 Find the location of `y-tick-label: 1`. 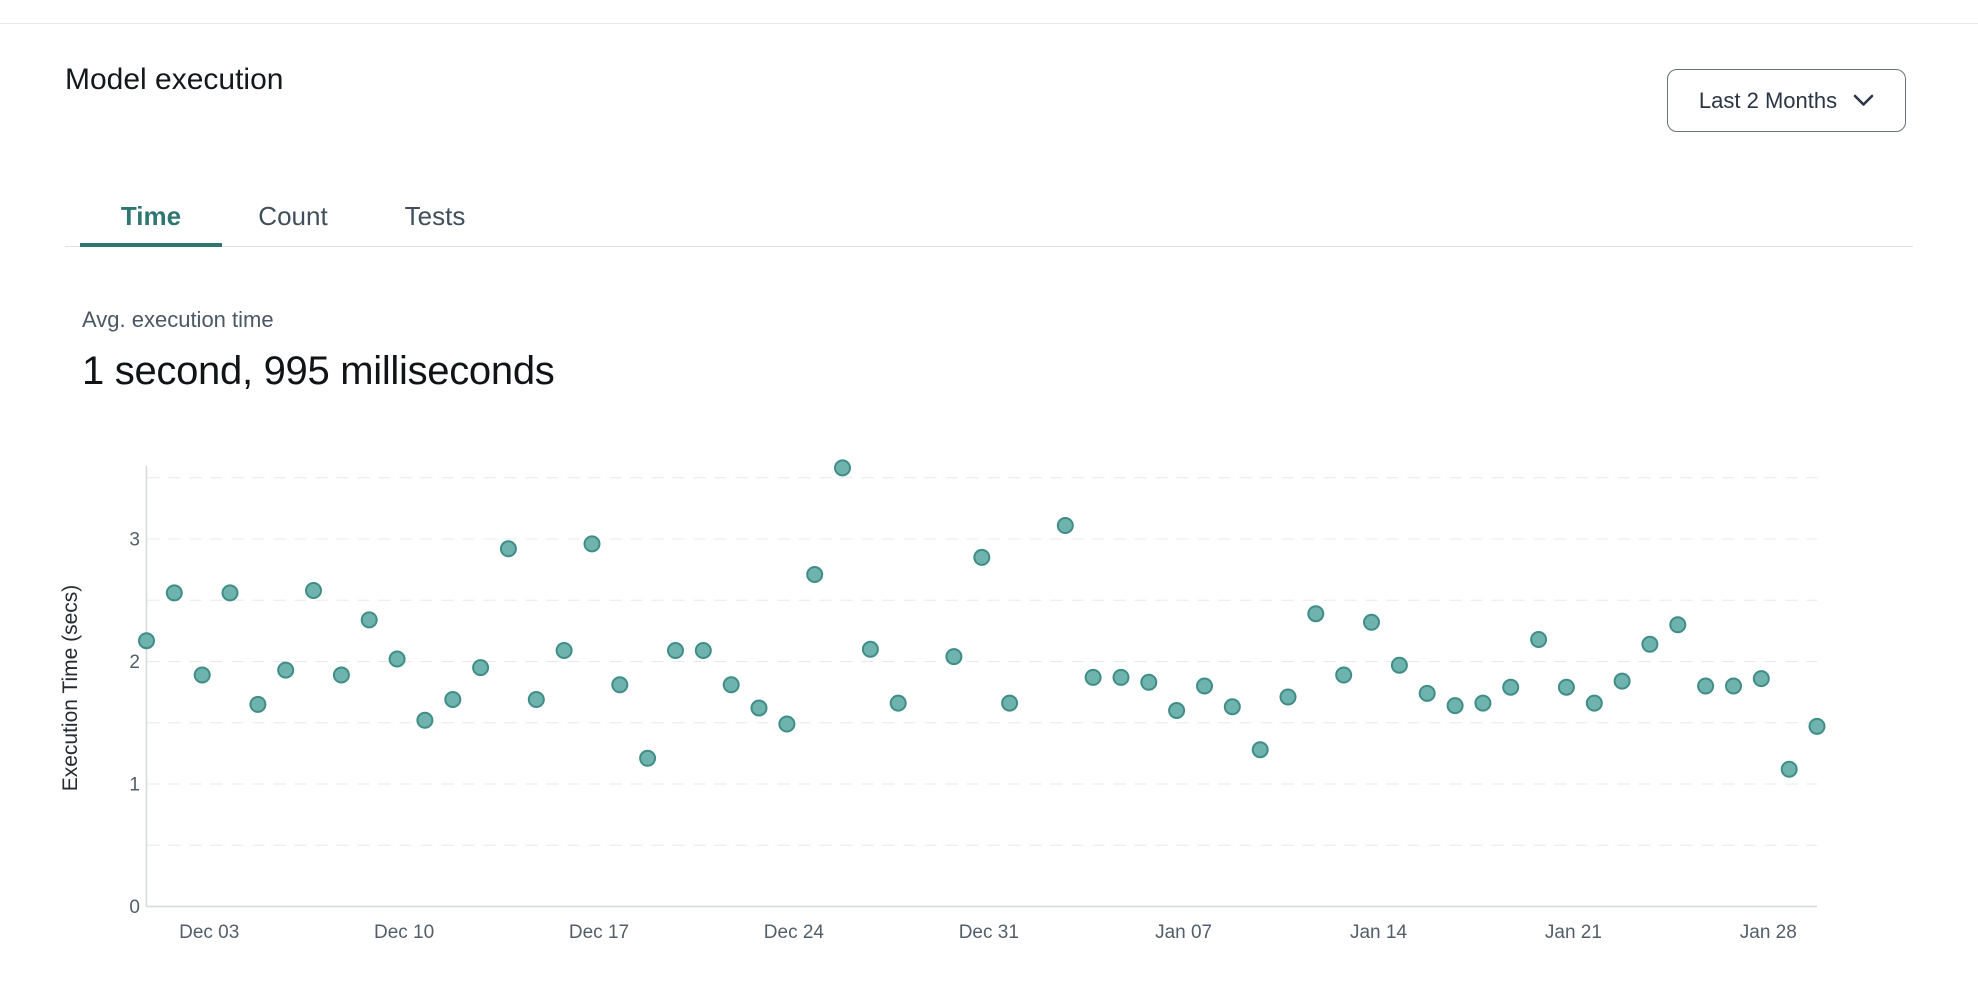

y-tick-label: 1 is located at coordinates (134, 785).